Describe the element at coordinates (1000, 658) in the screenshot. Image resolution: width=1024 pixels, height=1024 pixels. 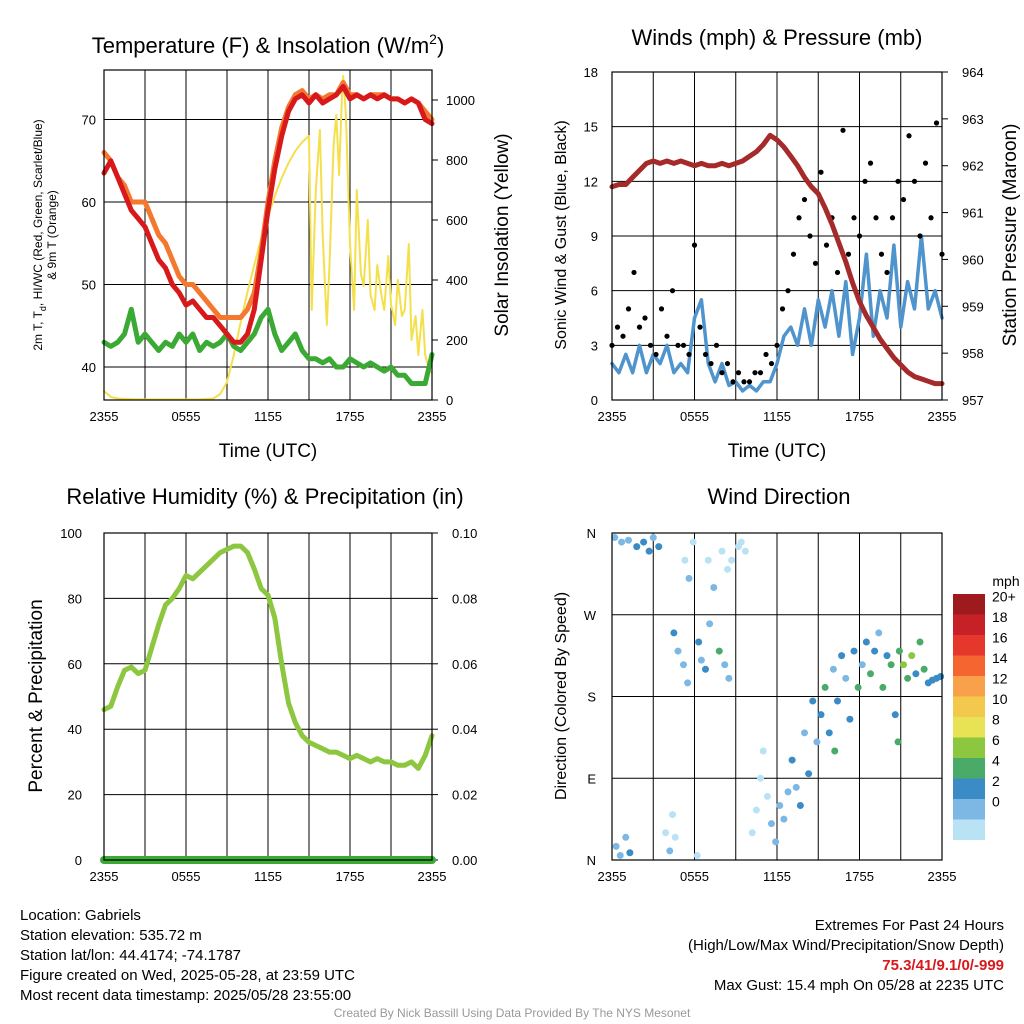
I see `colorbar-label: 14` at that location.